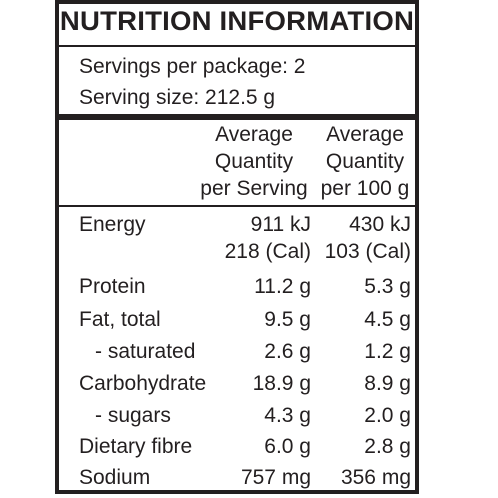 The height and width of the screenshot is (498, 498). What do you see at coordinates (287, 319) in the screenshot?
I see `value-per-serving: 9.5 g` at bounding box center [287, 319].